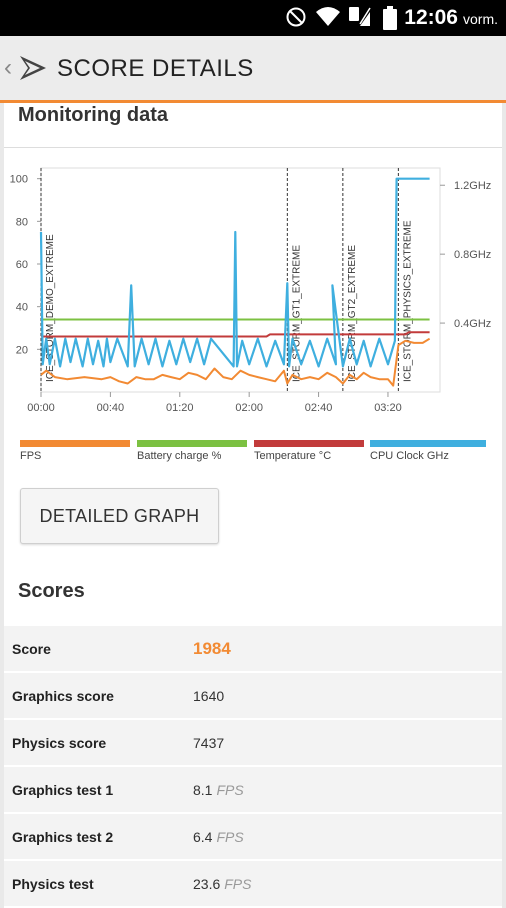 The height and width of the screenshot is (908, 506). I want to click on monitoring-heading: Monitoring data, so click(93, 115).